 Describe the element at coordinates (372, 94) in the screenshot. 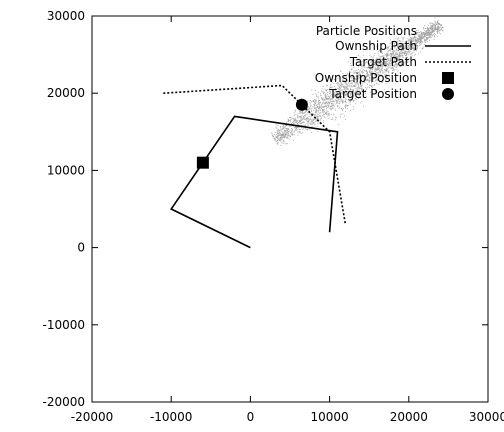

I see `legend-label: Target Position` at that location.